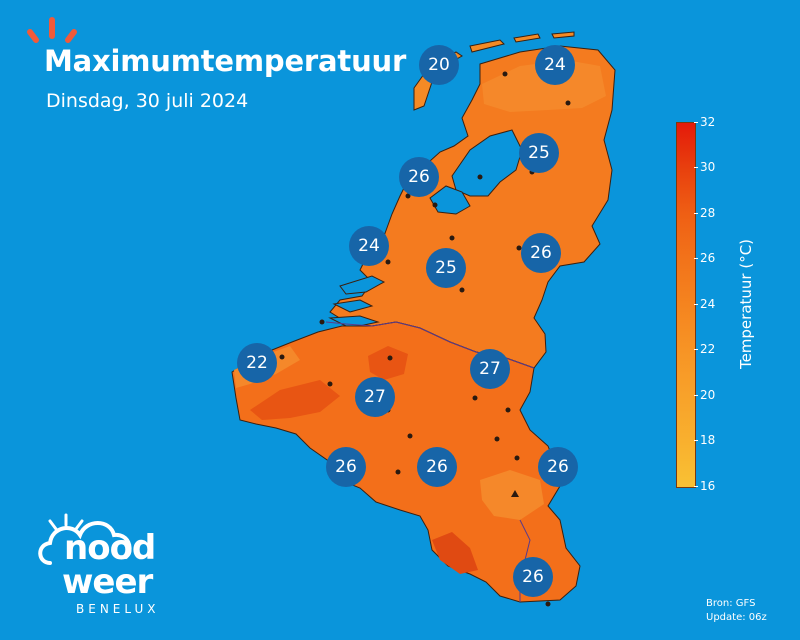 The height and width of the screenshot is (640, 800). Describe the element at coordinates (450, 200) in the screenshot. I see `markermeer` at that location.